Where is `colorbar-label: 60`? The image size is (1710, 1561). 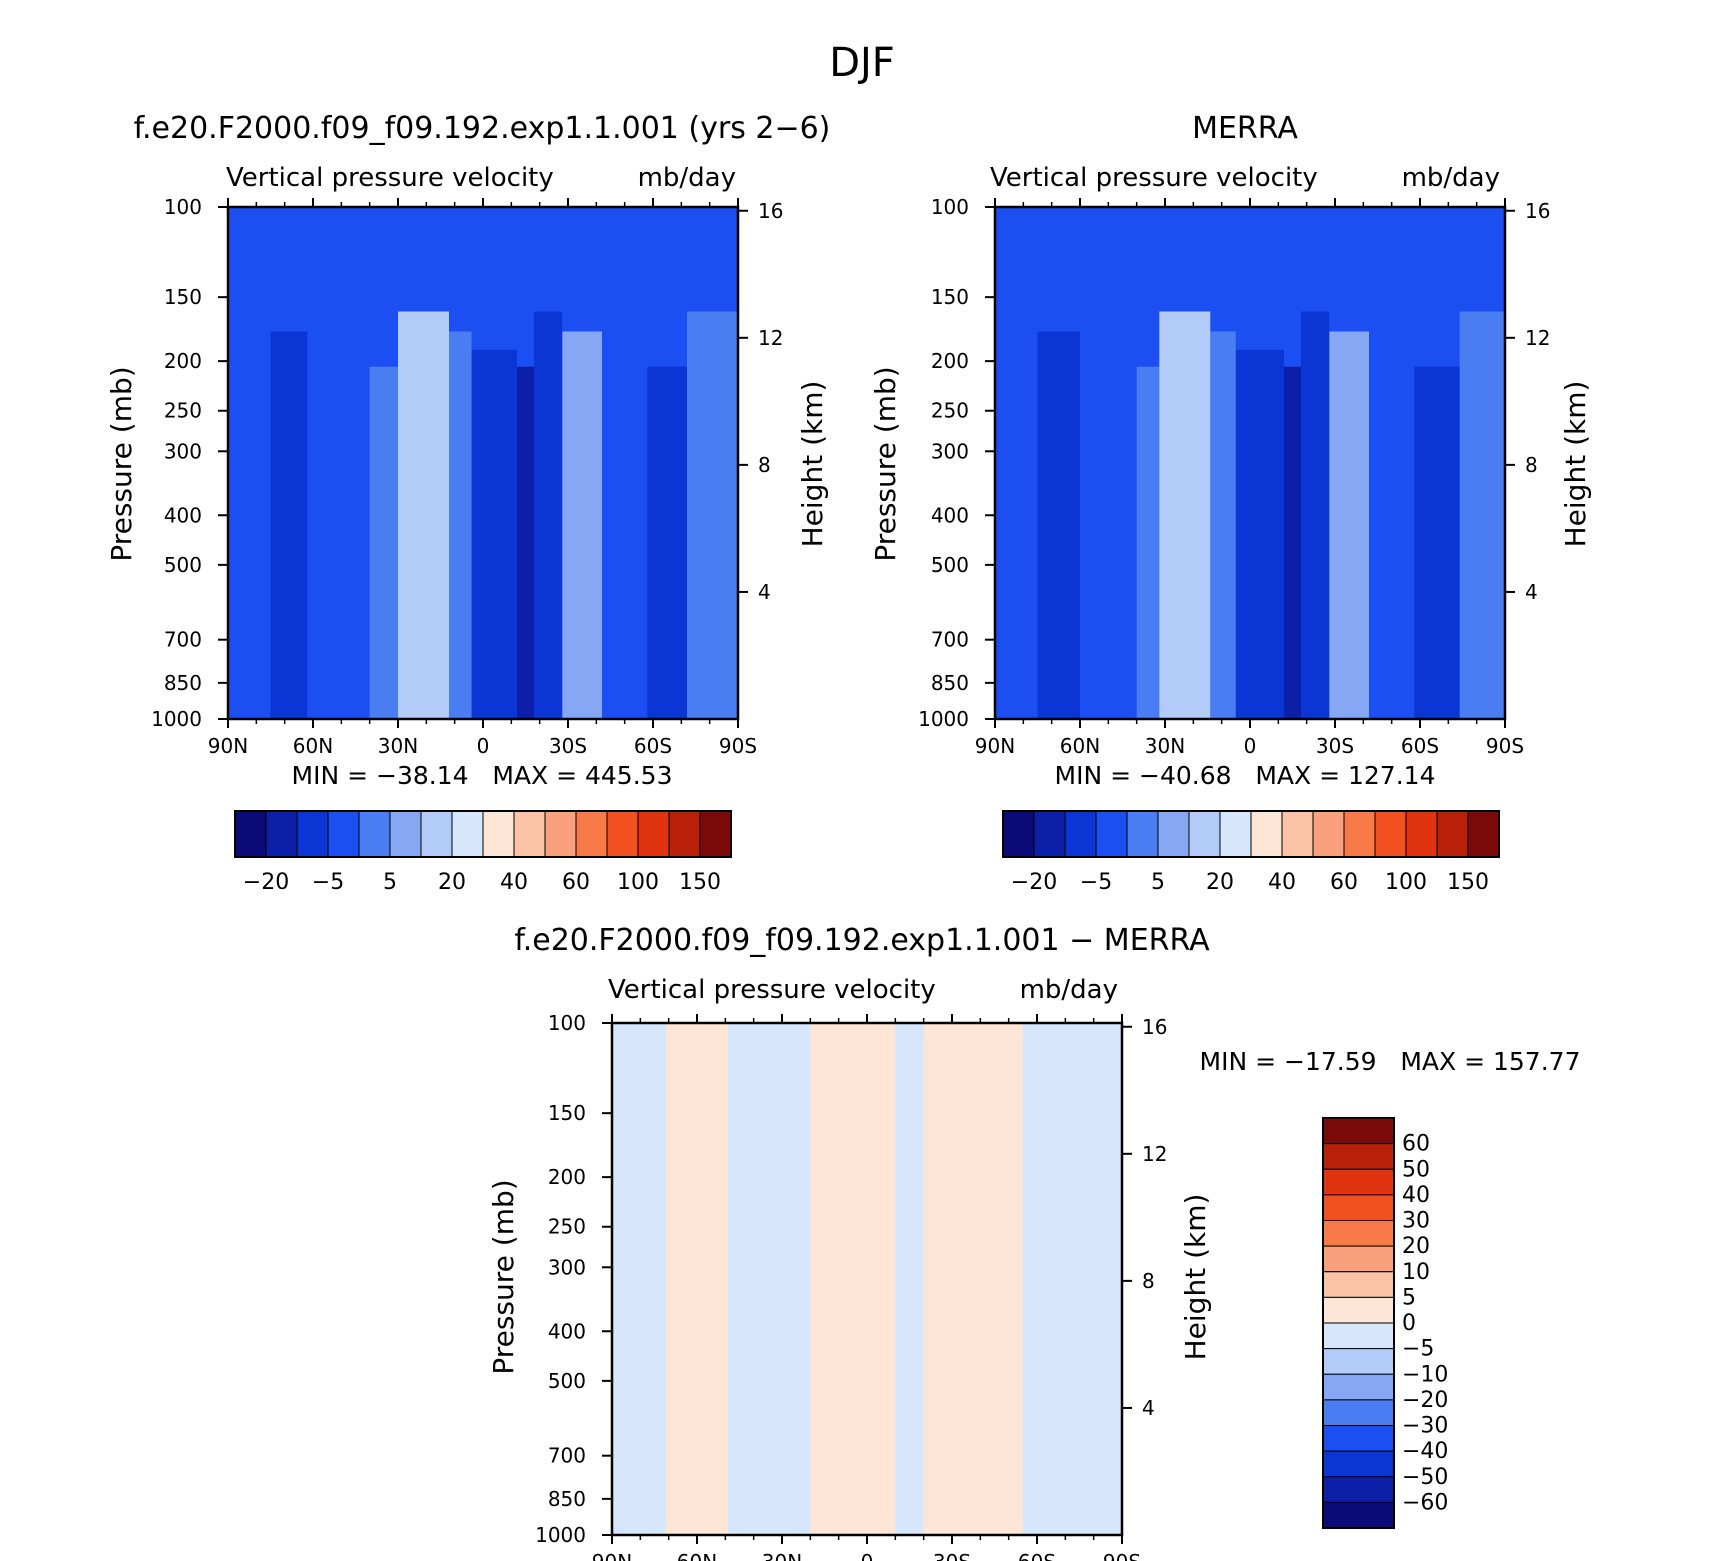
colorbar-label: 60 is located at coordinates (1344, 882).